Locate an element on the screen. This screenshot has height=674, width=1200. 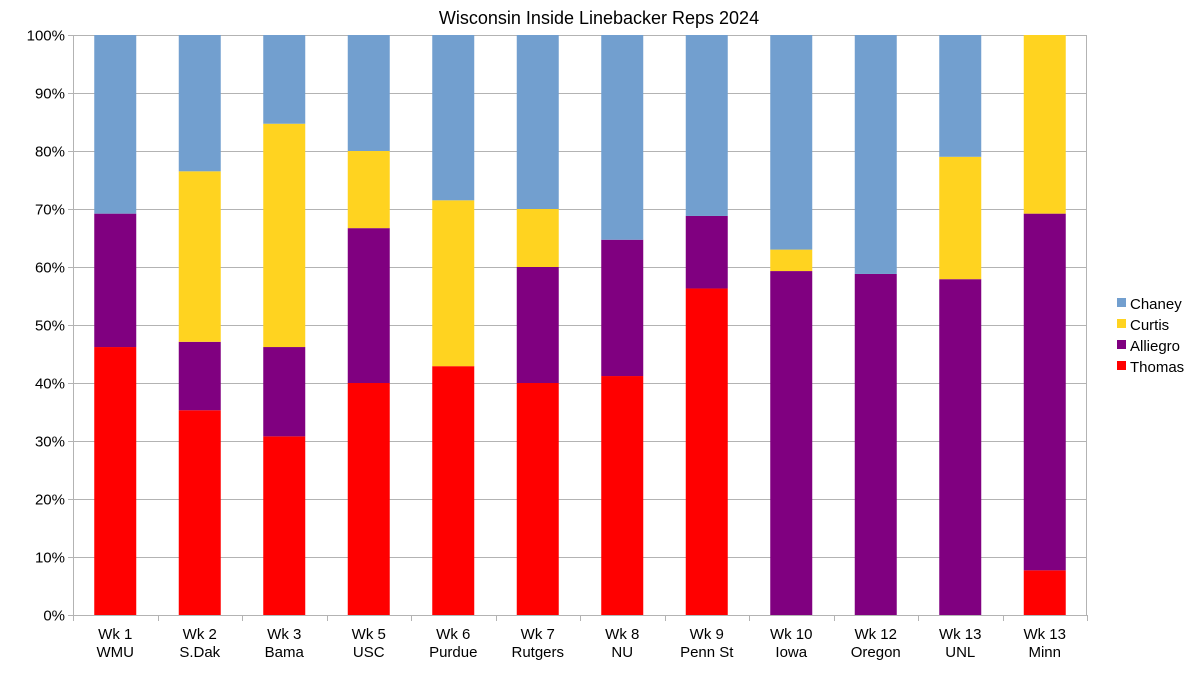
x-category-label: Wk 8 NU is located at coordinates (622, 643).